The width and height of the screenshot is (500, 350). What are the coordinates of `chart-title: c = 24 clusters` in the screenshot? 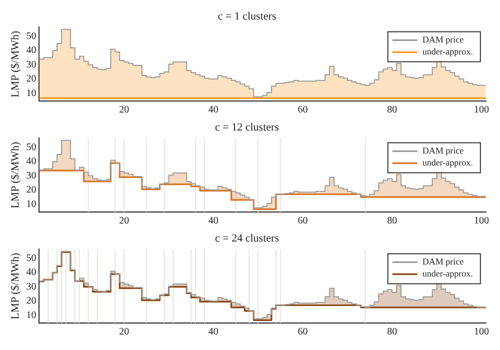 It's located at (247, 238).